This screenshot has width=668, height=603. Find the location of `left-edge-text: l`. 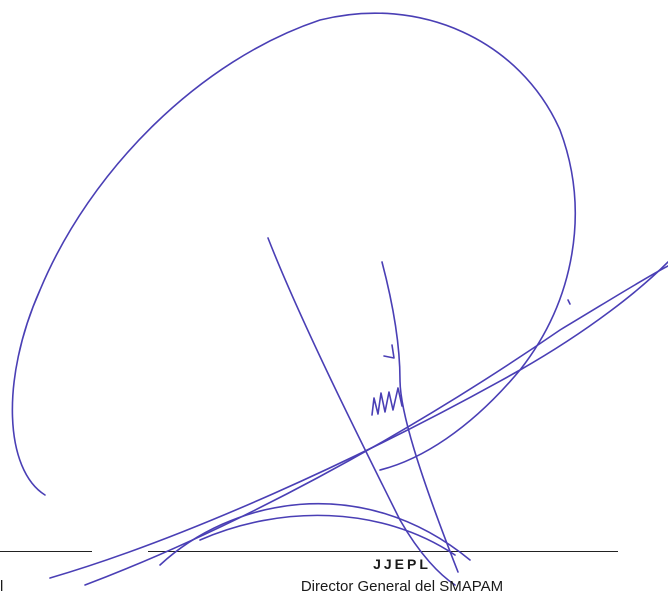

left-edge-text: l is located at coordinates (2, 586).